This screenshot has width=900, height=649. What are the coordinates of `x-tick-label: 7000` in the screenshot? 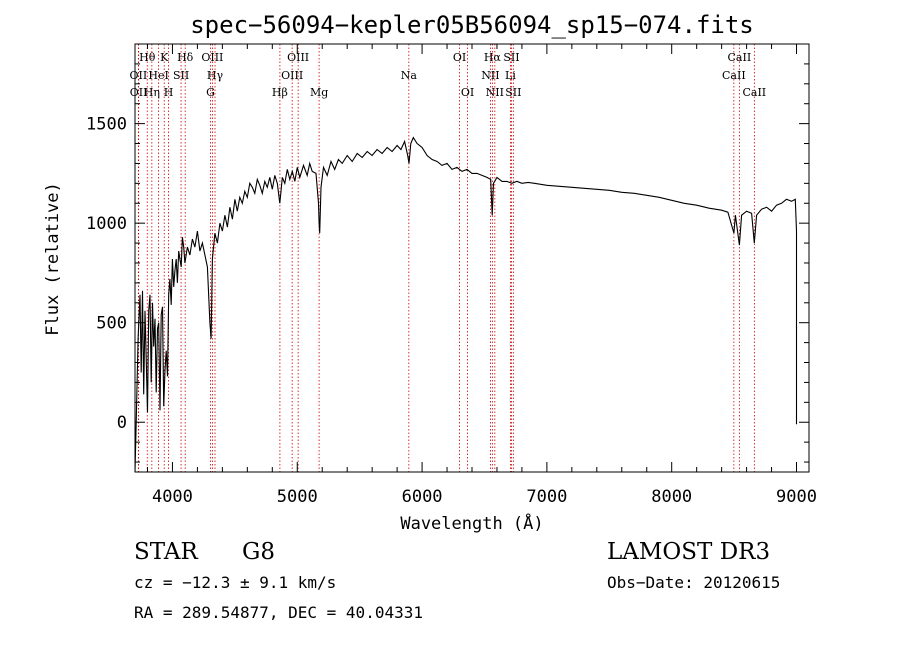 It's located at (546, 497).